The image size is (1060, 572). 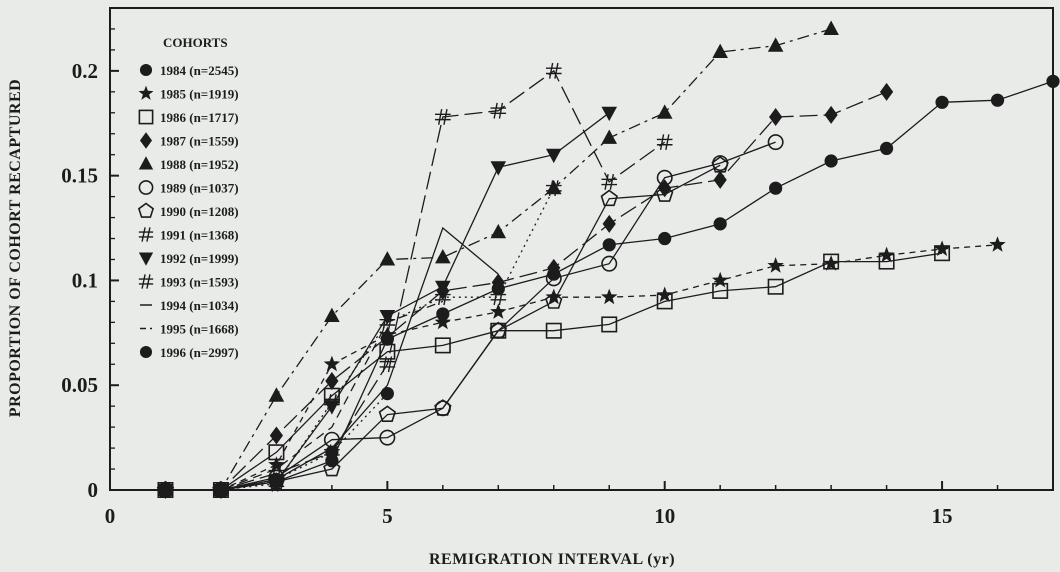 I want to click on y-tick-label: 0, so click(x=93, y=490).